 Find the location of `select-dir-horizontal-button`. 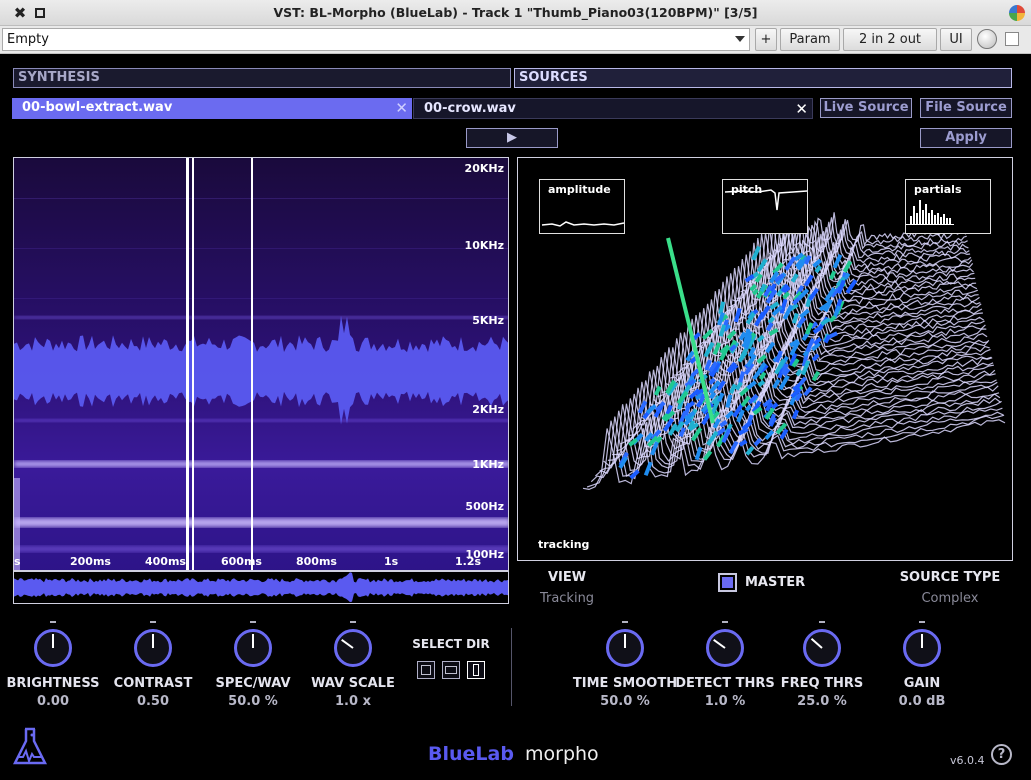

select-dir-horizontal-button is located at coordinates (451, 670).